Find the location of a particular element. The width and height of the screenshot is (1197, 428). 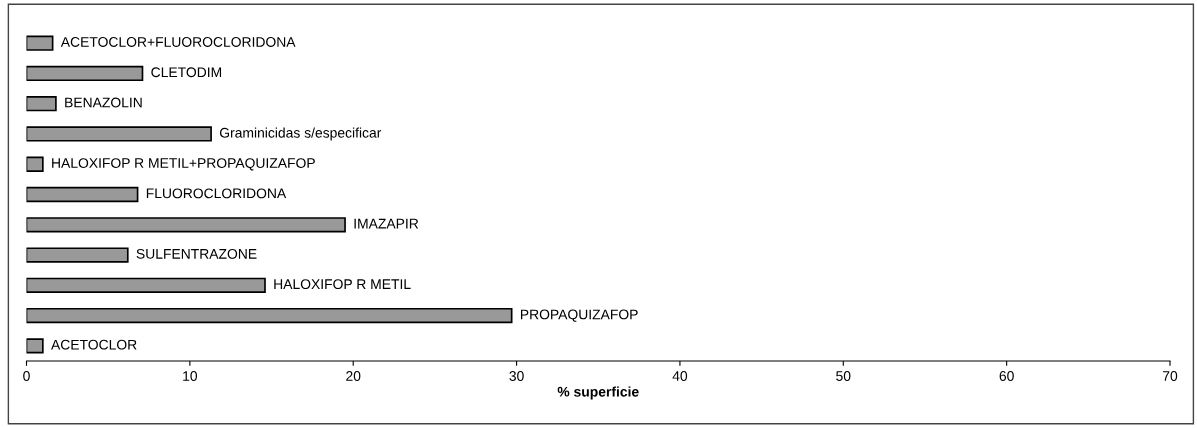

y-tick-label: HALOXIFOP R METIL+PROPAQUIZAFOP is located at coordinates (183, 164).